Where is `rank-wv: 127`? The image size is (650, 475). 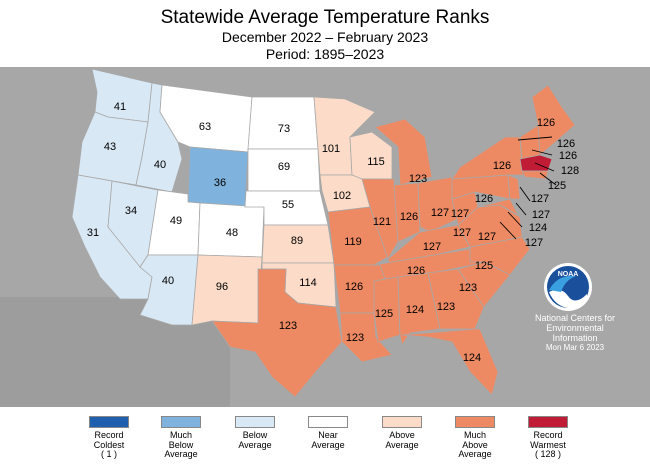 rank-wv: 127 is located at coordinates (462, 233).